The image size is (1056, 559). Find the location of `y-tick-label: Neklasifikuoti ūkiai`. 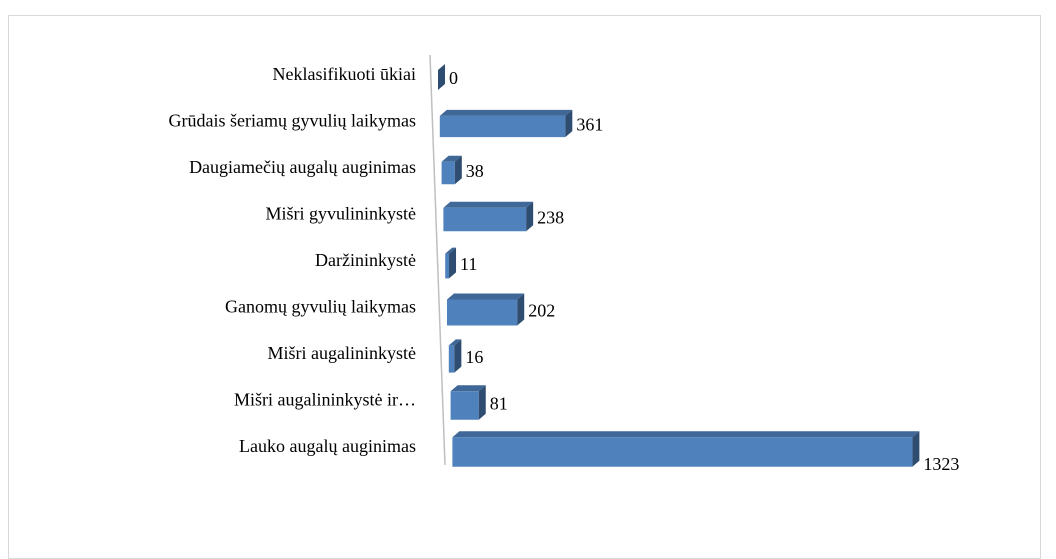

y-tick-label: Neklasifikuoti ūkiai is located at coordinates (344, 74).